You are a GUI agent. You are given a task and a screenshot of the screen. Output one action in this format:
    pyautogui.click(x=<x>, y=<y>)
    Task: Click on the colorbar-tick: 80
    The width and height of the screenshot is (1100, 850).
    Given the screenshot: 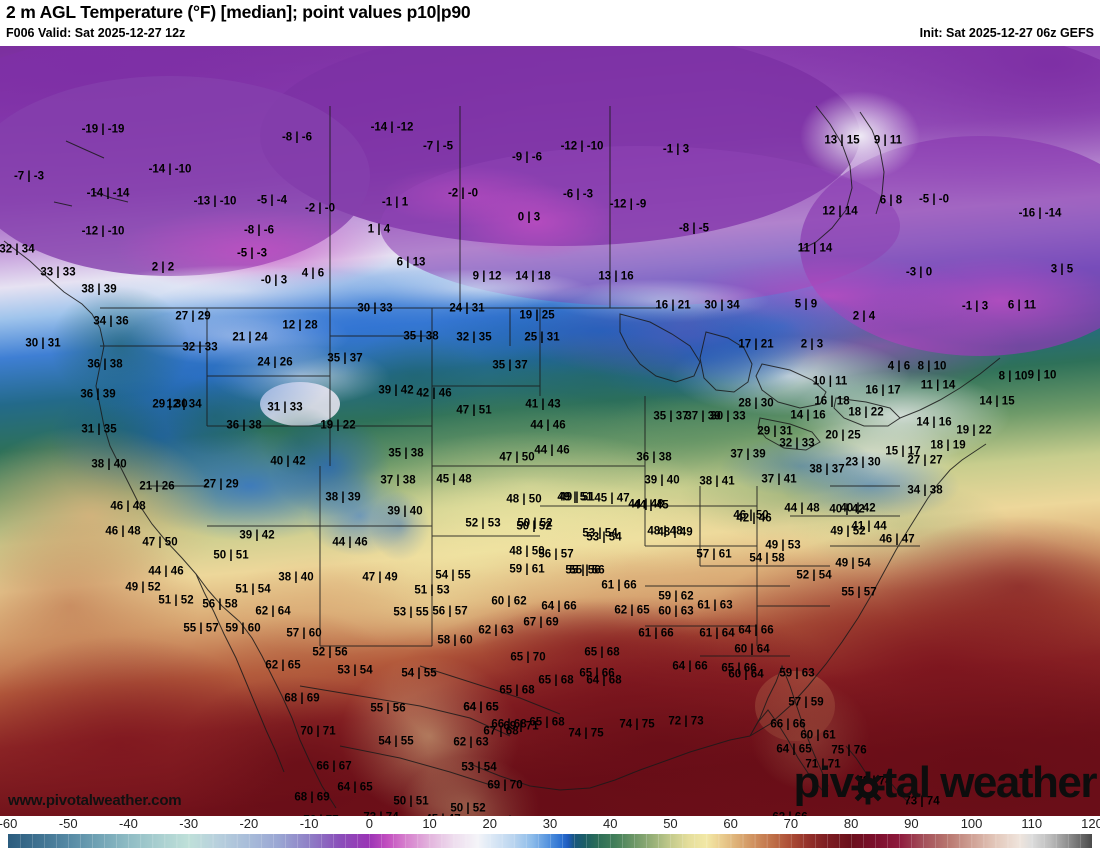 What is the action you would take?
    pyautogui.click(x=851, y=823)
    